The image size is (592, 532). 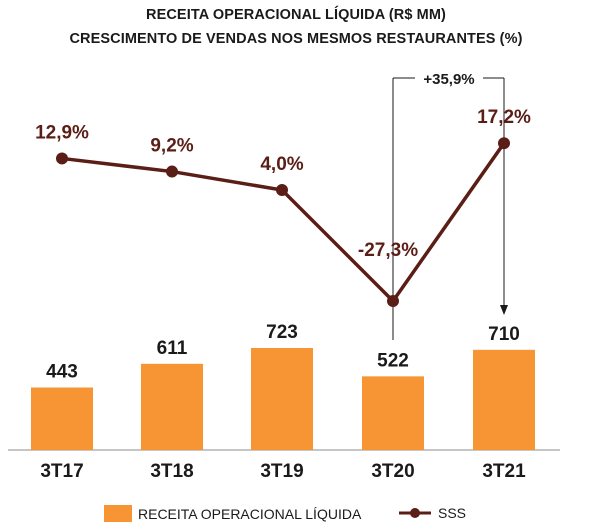 What do you see at coordinates (118, 513) in the screenshot?
I see `legend-swatch-revenue` at bounding box center [118, 513].